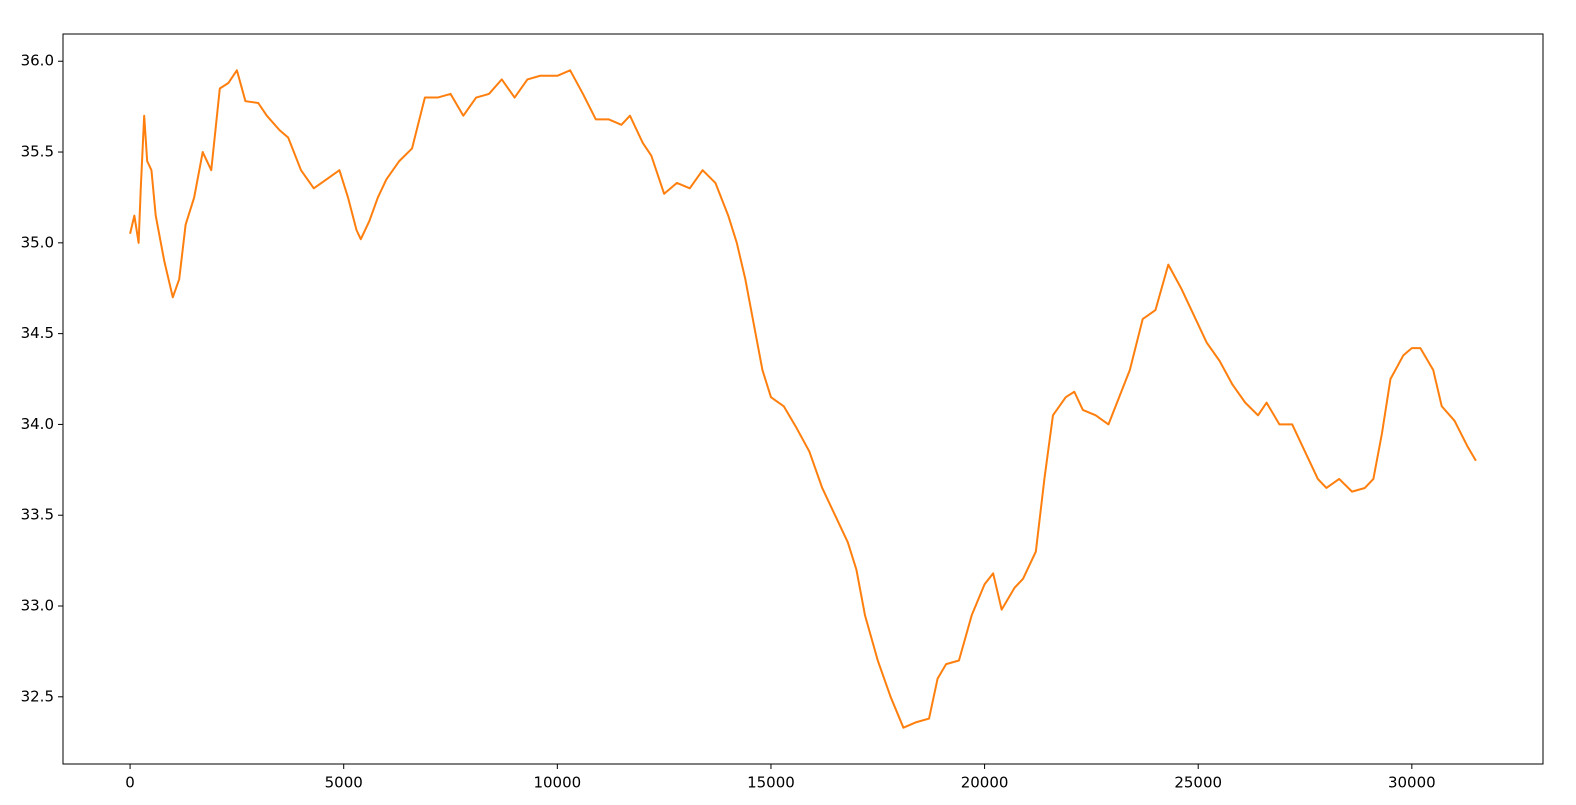 This screenshot has width=1576, height=805. I want to click on y-tick-label: 36.0, so click(37, 61).